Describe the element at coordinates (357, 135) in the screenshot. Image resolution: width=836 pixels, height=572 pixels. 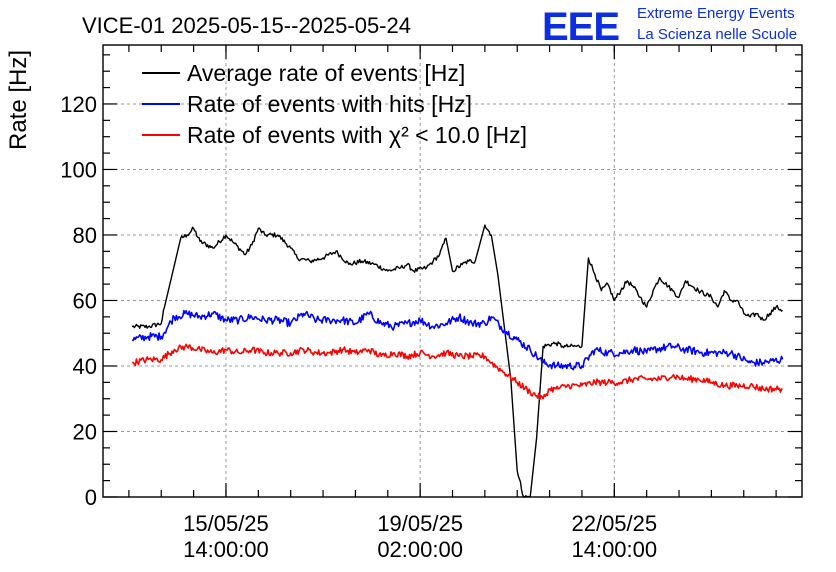
I see `legend-label: Rate of events with χ² < 10.0 [Hz]` at that location.